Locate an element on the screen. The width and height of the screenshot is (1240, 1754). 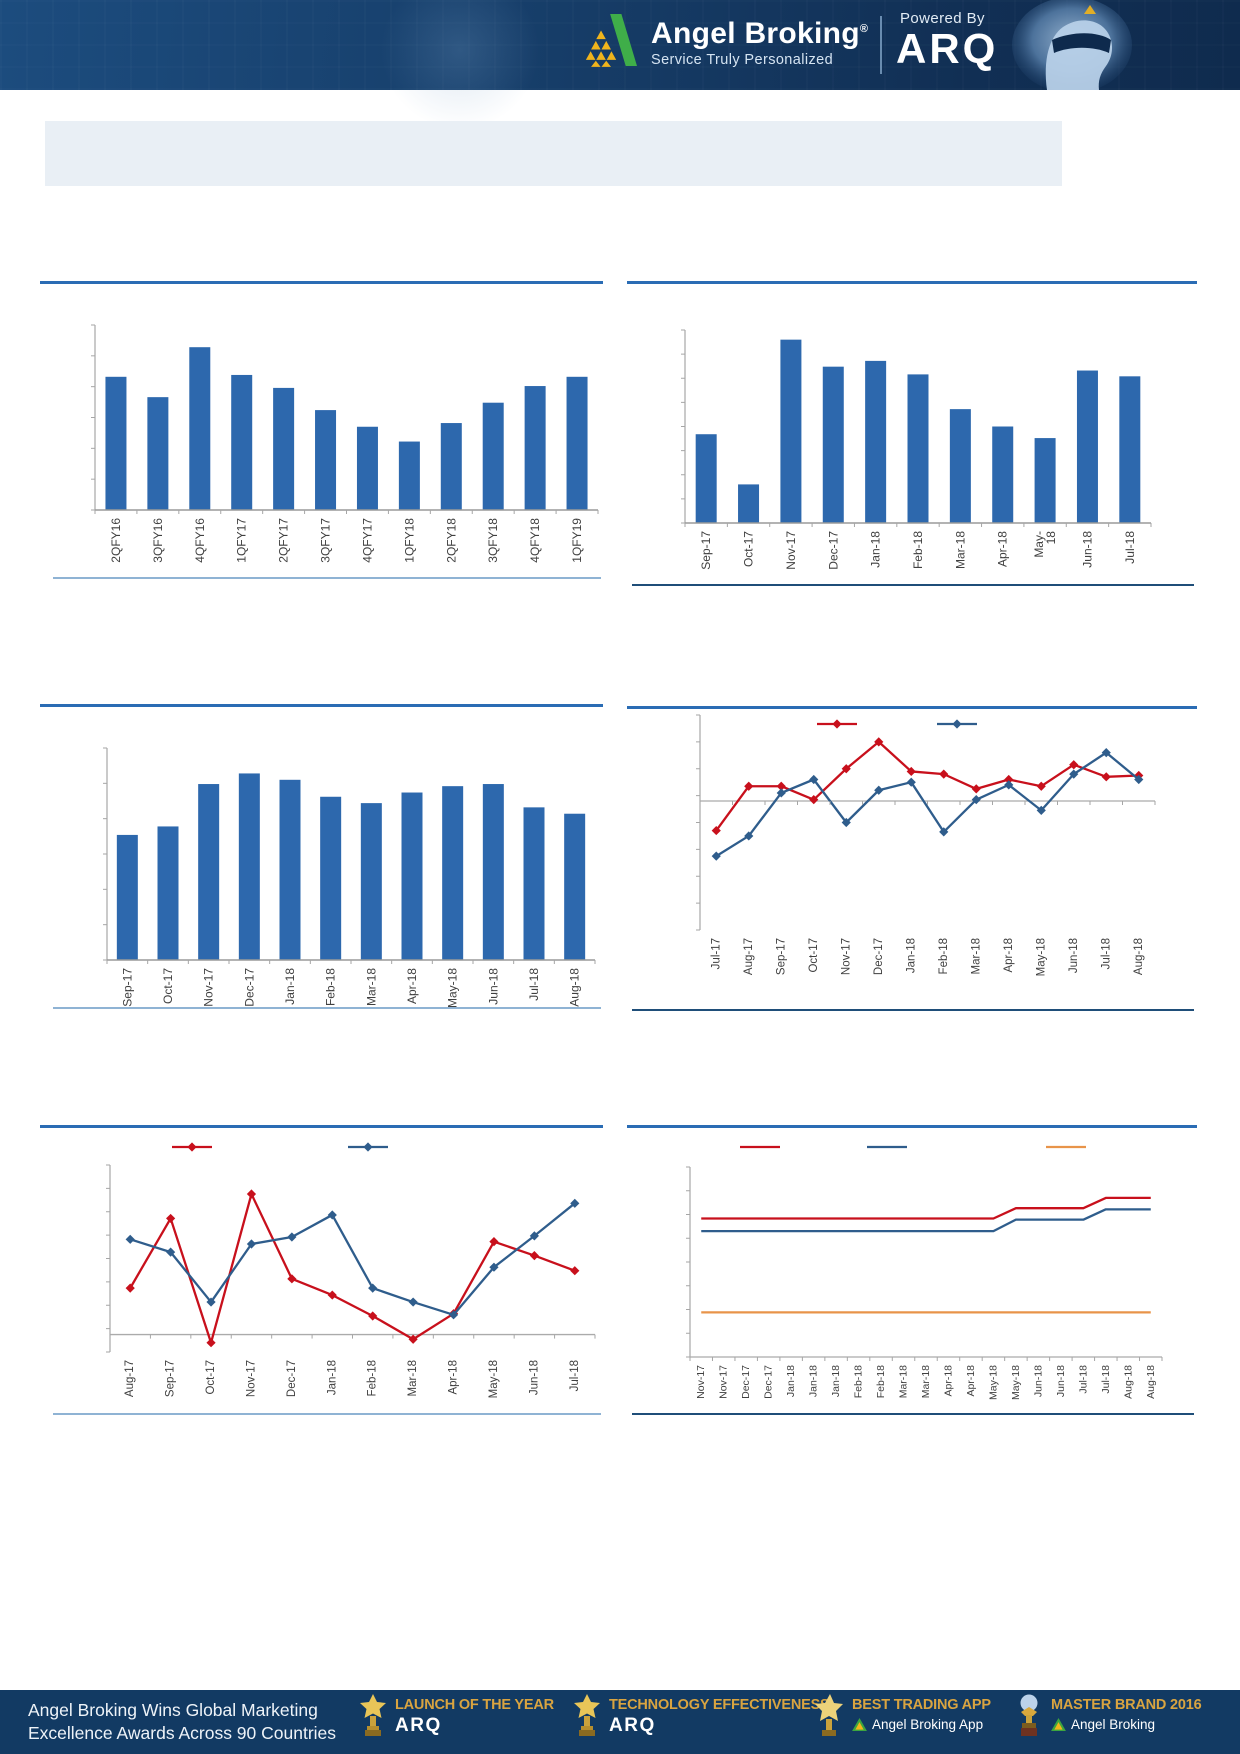
section-border-top-right is located at coordinates (913, 585).